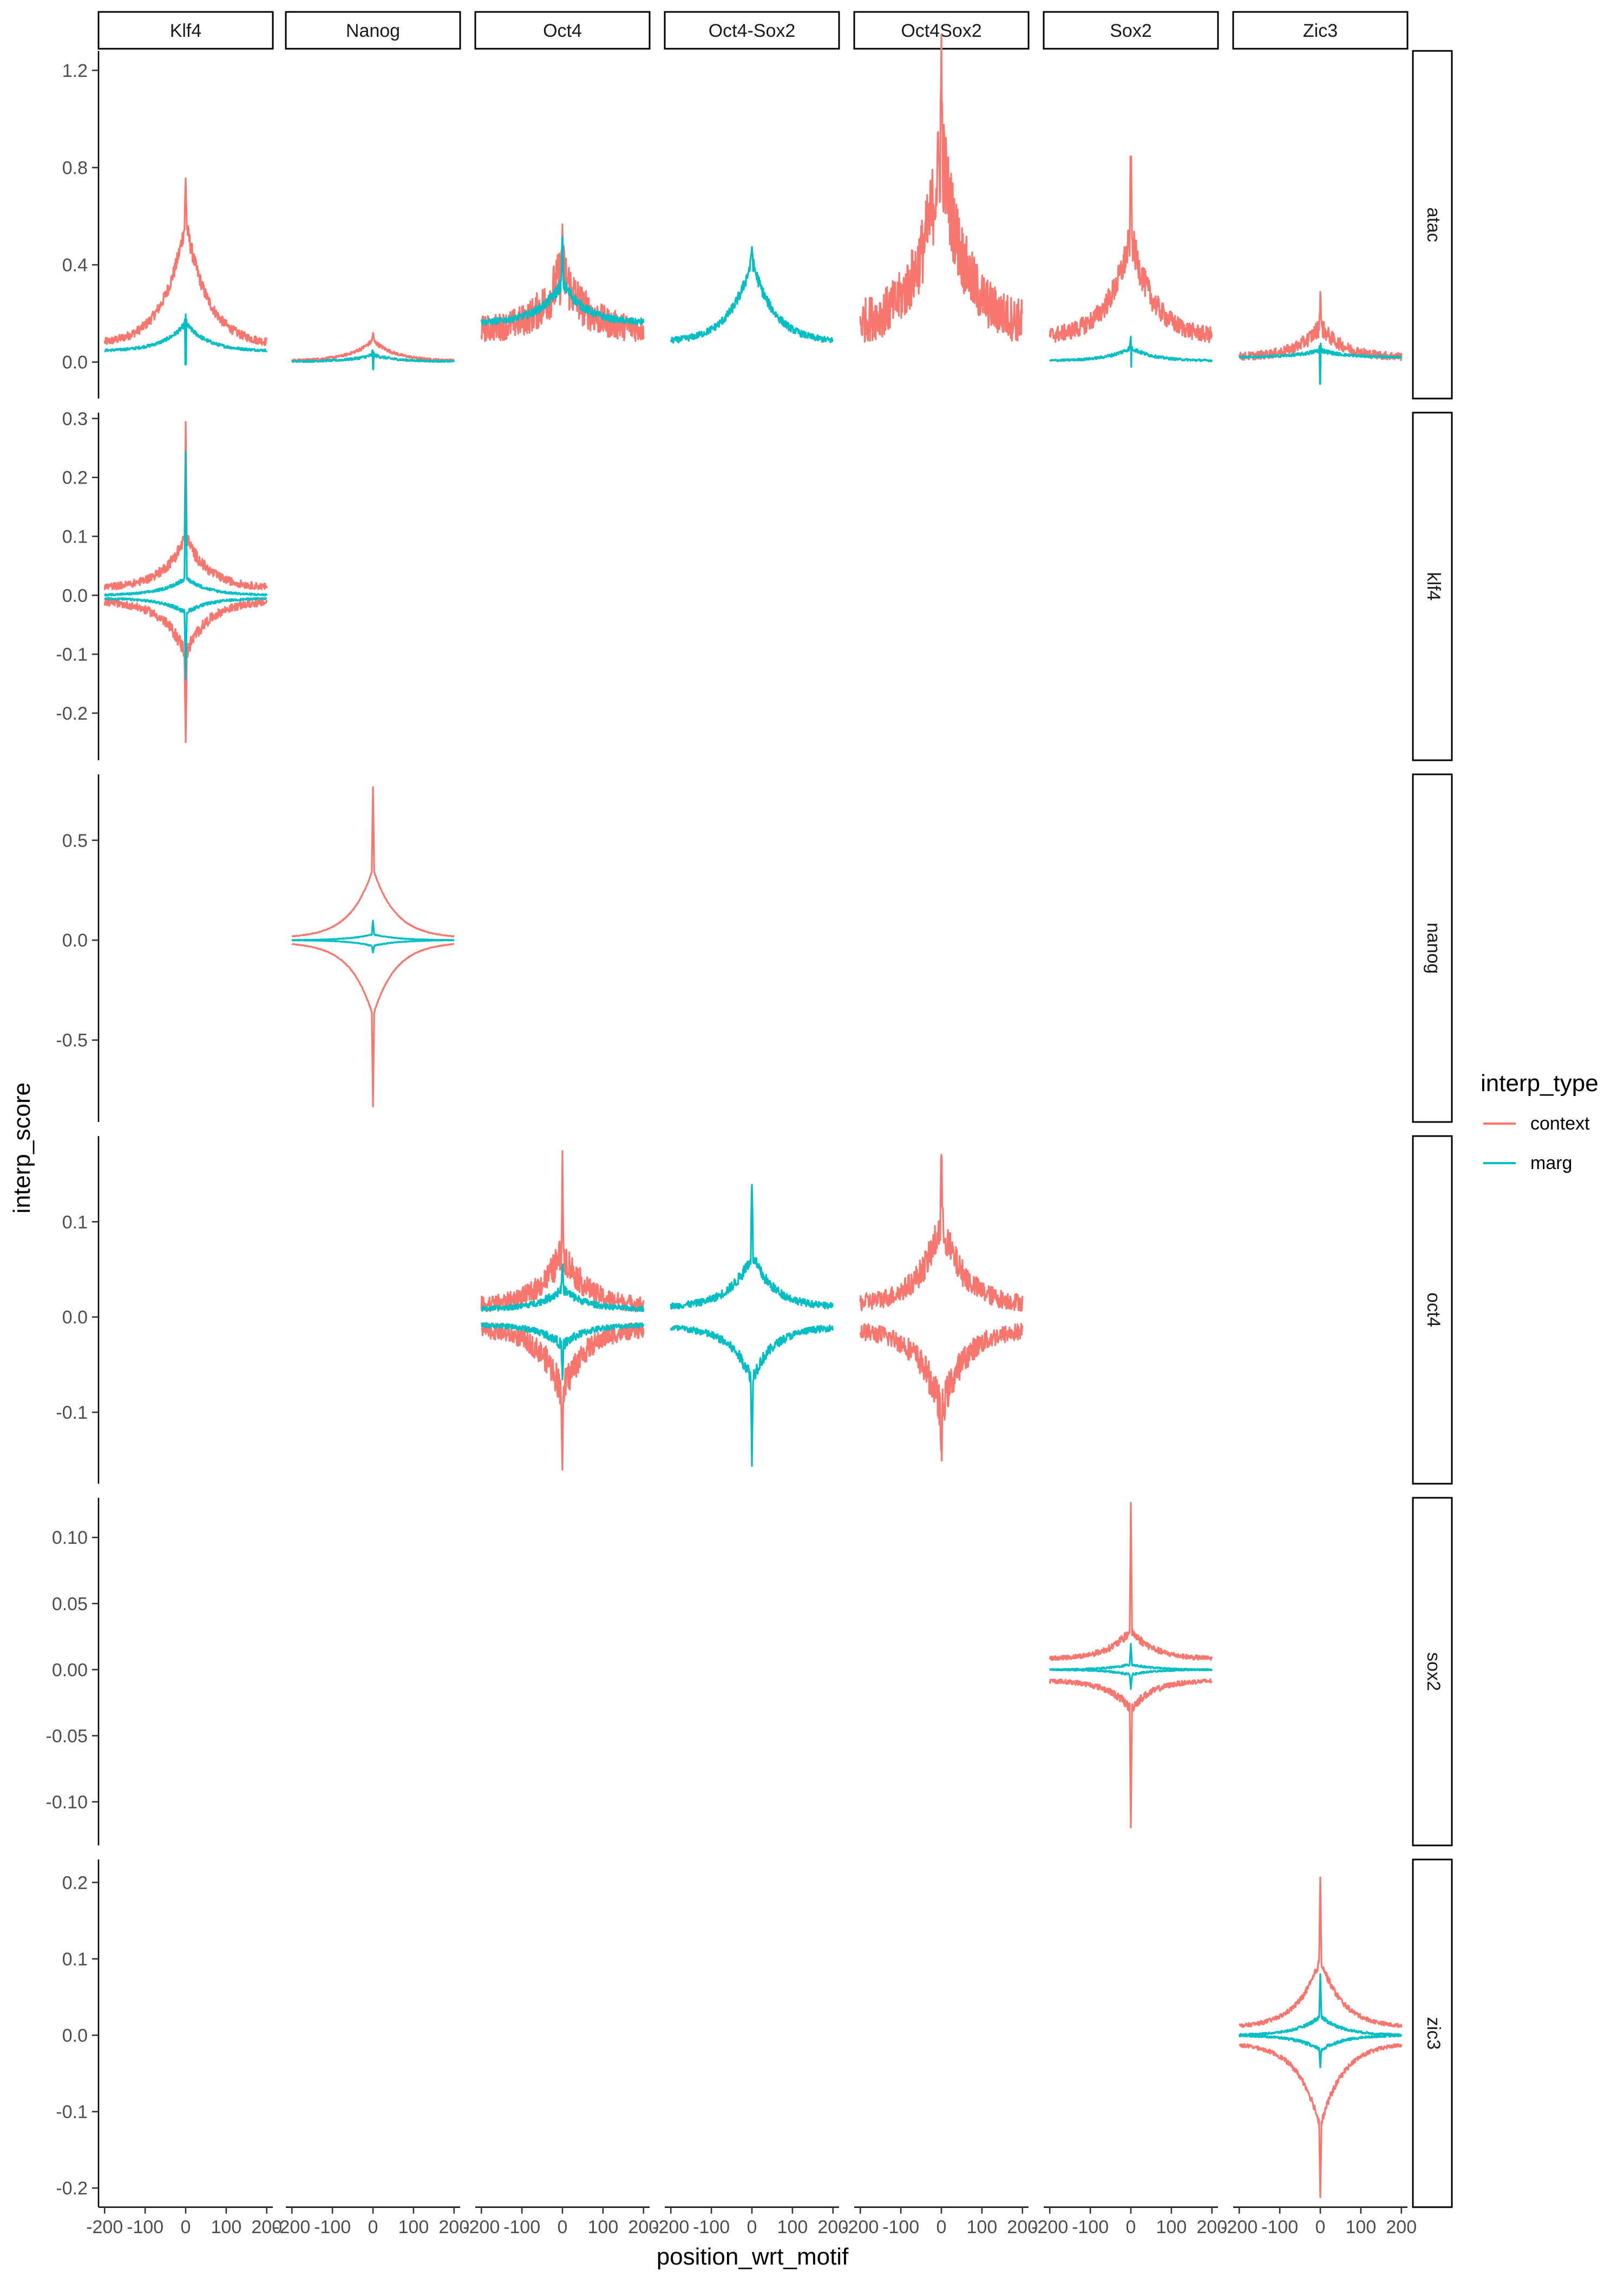 The width and height of the screenshot is (1624, 2277). I want to click on row-strip-label: klf4, so click(1433, 586).